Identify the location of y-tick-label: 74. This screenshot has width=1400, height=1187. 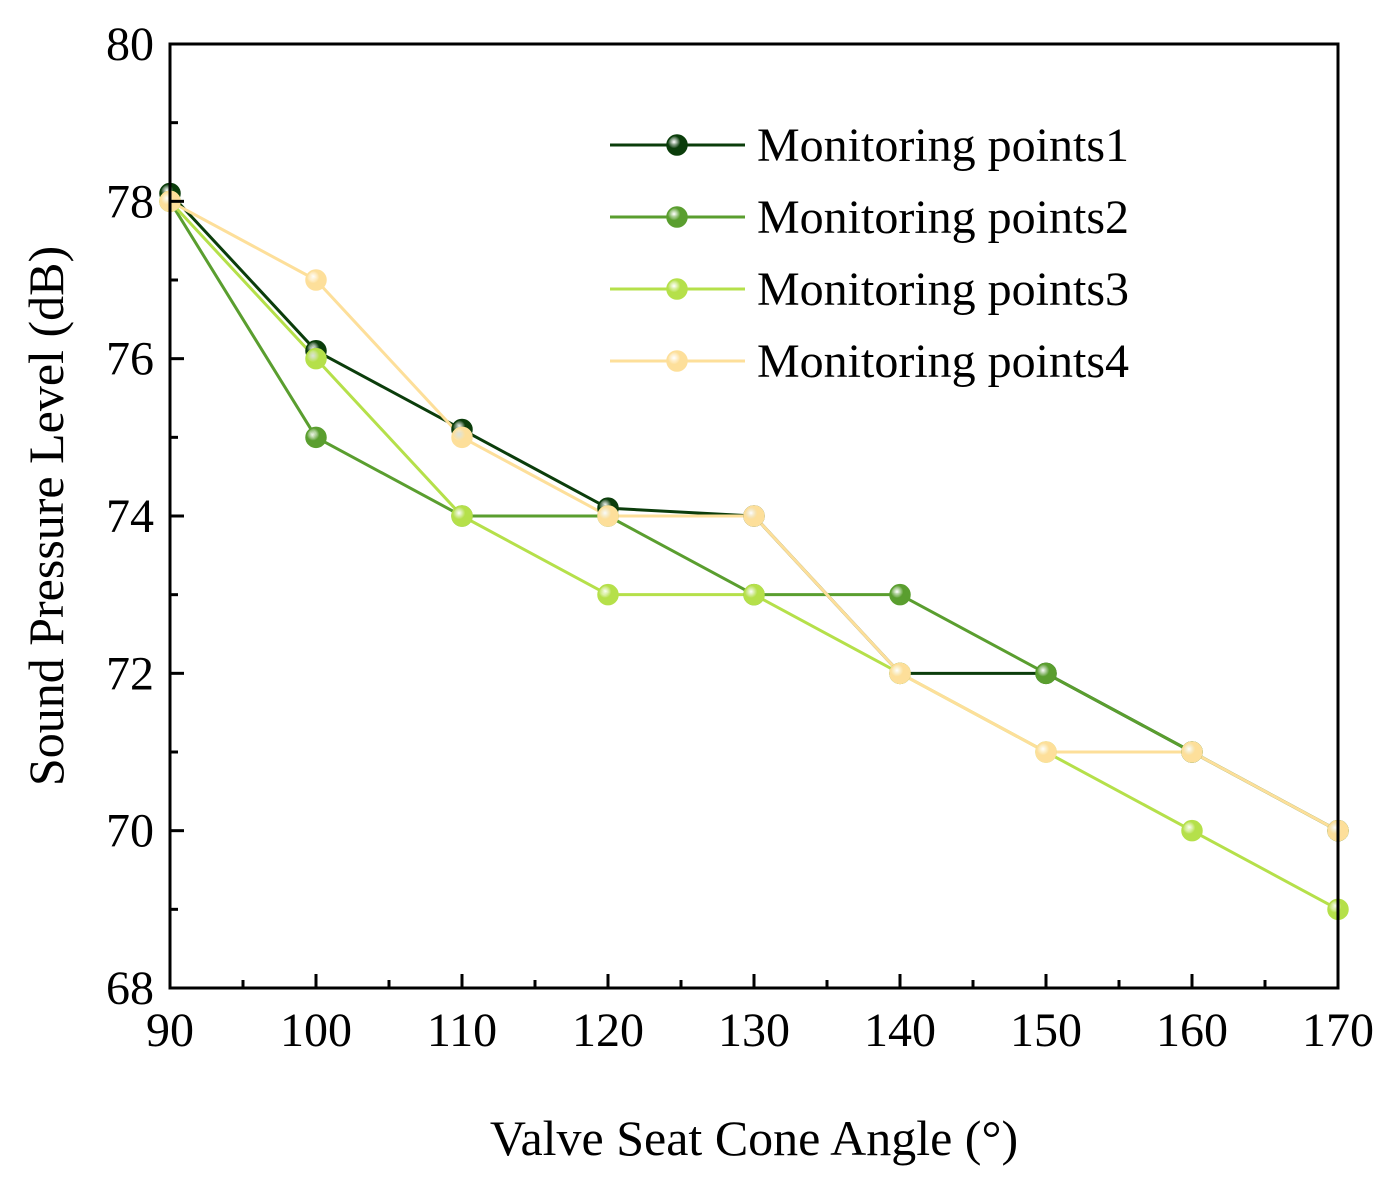
(130, 516).